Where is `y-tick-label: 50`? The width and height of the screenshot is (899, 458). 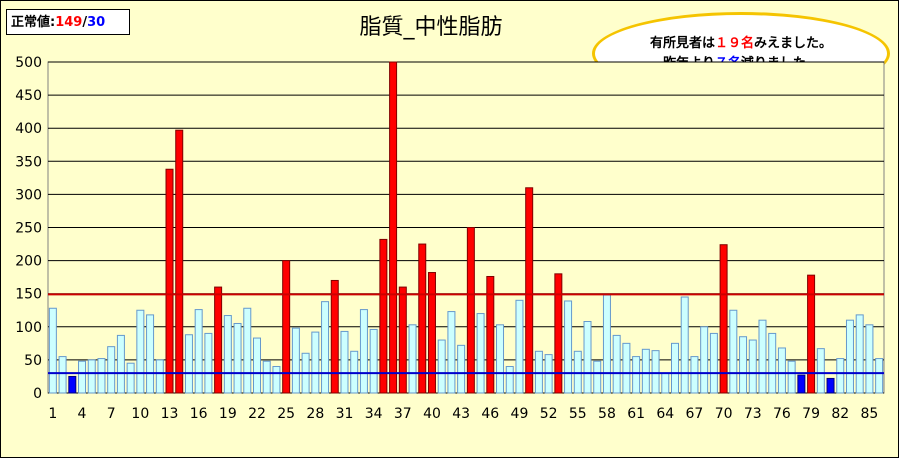 y-tick-label: 50 is located at coordinates (33, 361).